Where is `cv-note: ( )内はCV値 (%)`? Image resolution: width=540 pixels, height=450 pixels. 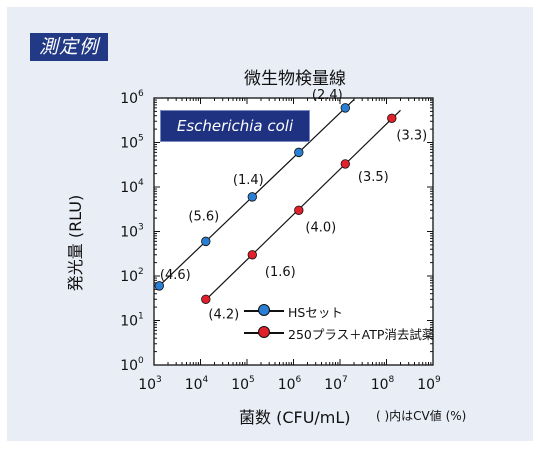 cv-note: ( )内はCV値 (%) is located at coordinates (421, 416).